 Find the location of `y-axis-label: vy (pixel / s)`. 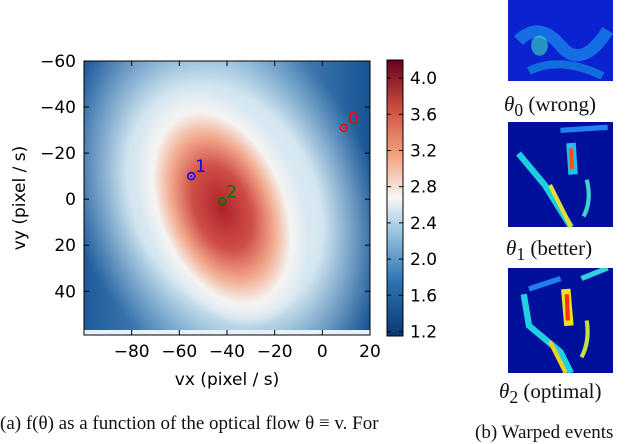

y-axis-label: vy (pixel / s) is located at coordinates (20, 198).